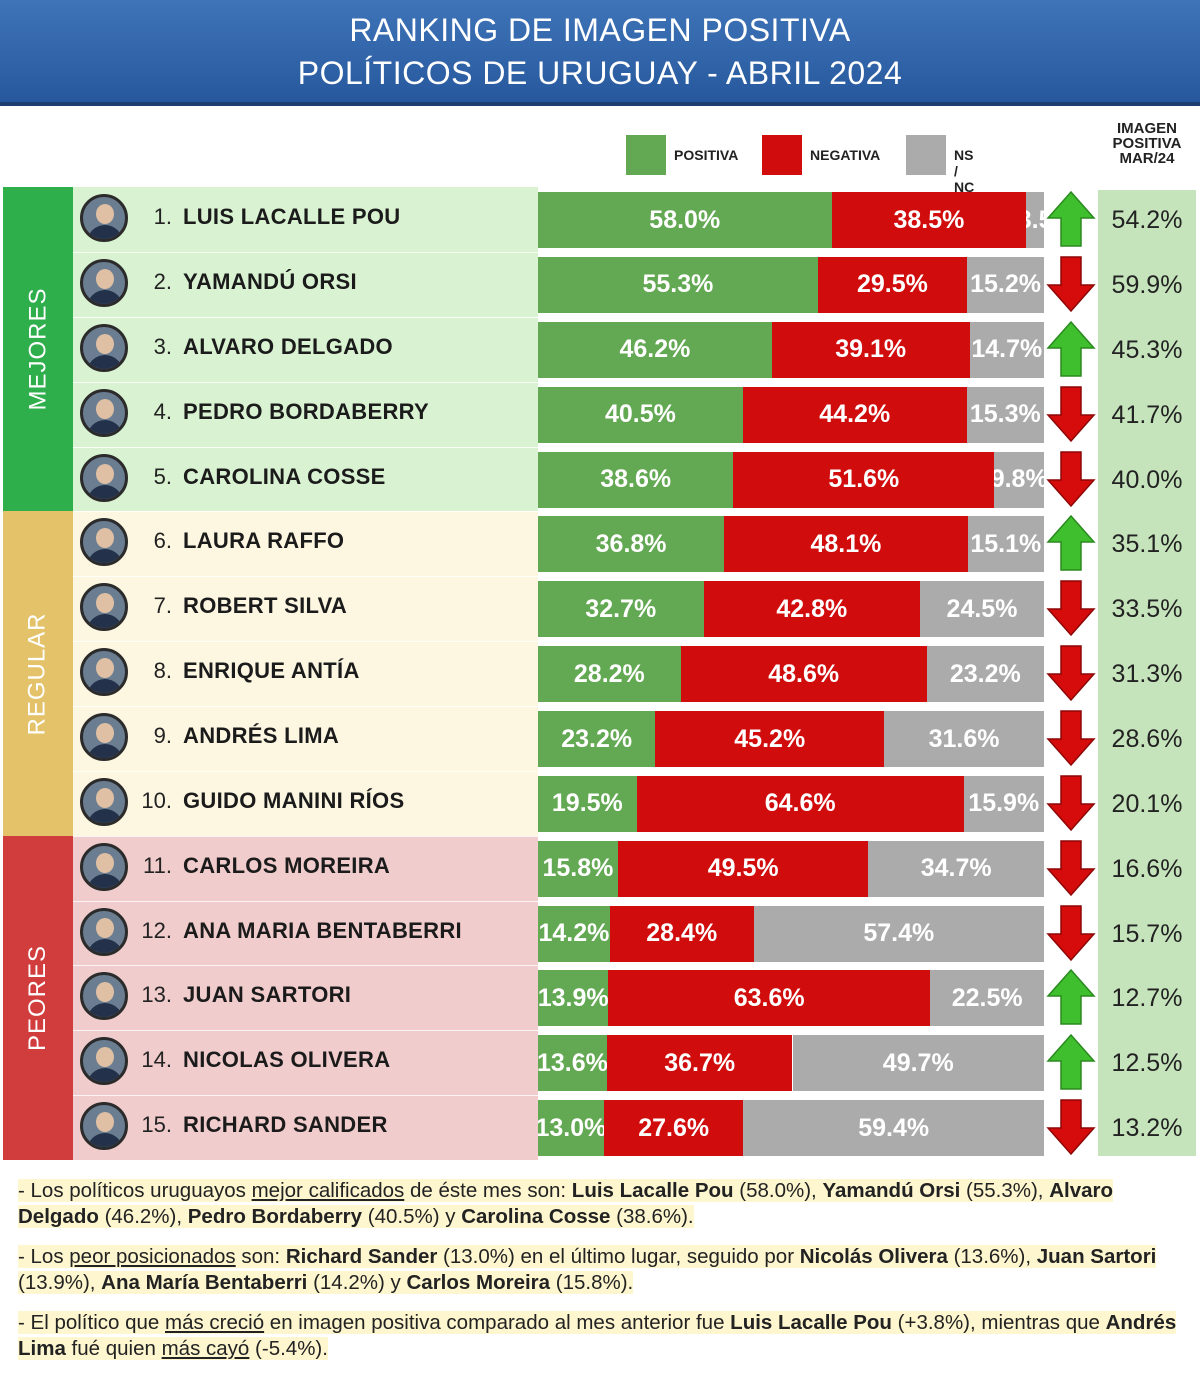 The height and width of the screenshot is (1396, 1200). What do you see at coordinates (215, 1322) in the screenshot?
I see `note-text: más creció` at bounding box center [215, 1322].